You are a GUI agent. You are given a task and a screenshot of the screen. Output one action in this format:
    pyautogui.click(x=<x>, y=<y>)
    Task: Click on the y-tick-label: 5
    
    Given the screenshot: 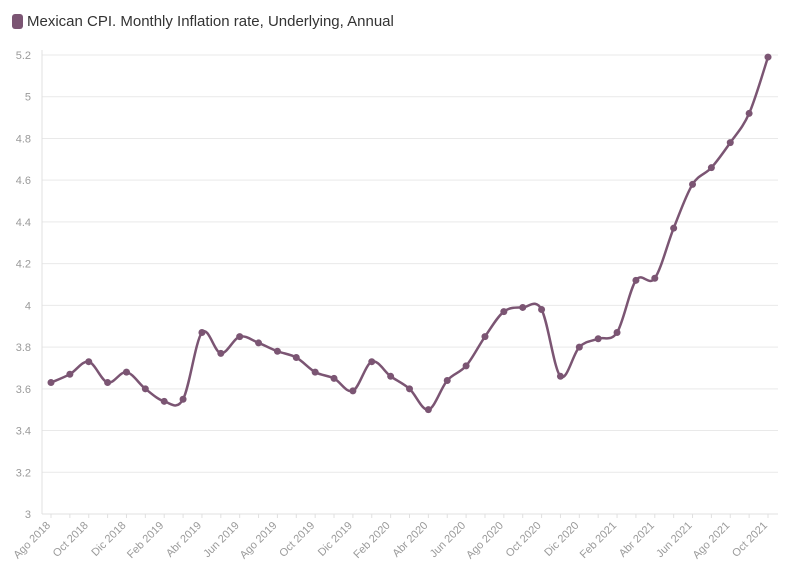 What is the action you would take?
    pyautogui.click(x=28, y=98)
    